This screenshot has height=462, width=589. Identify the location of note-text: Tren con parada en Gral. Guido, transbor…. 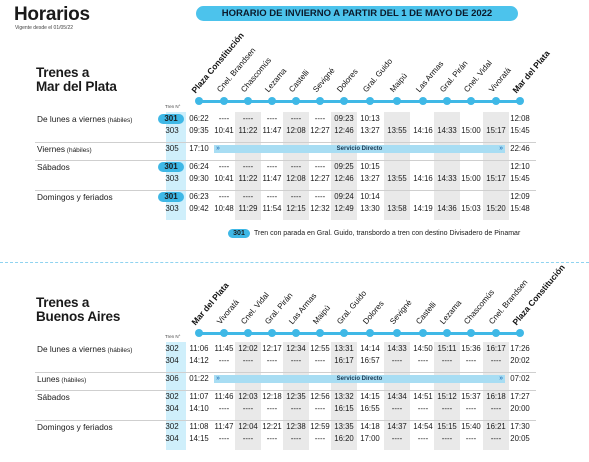
(387, 233).